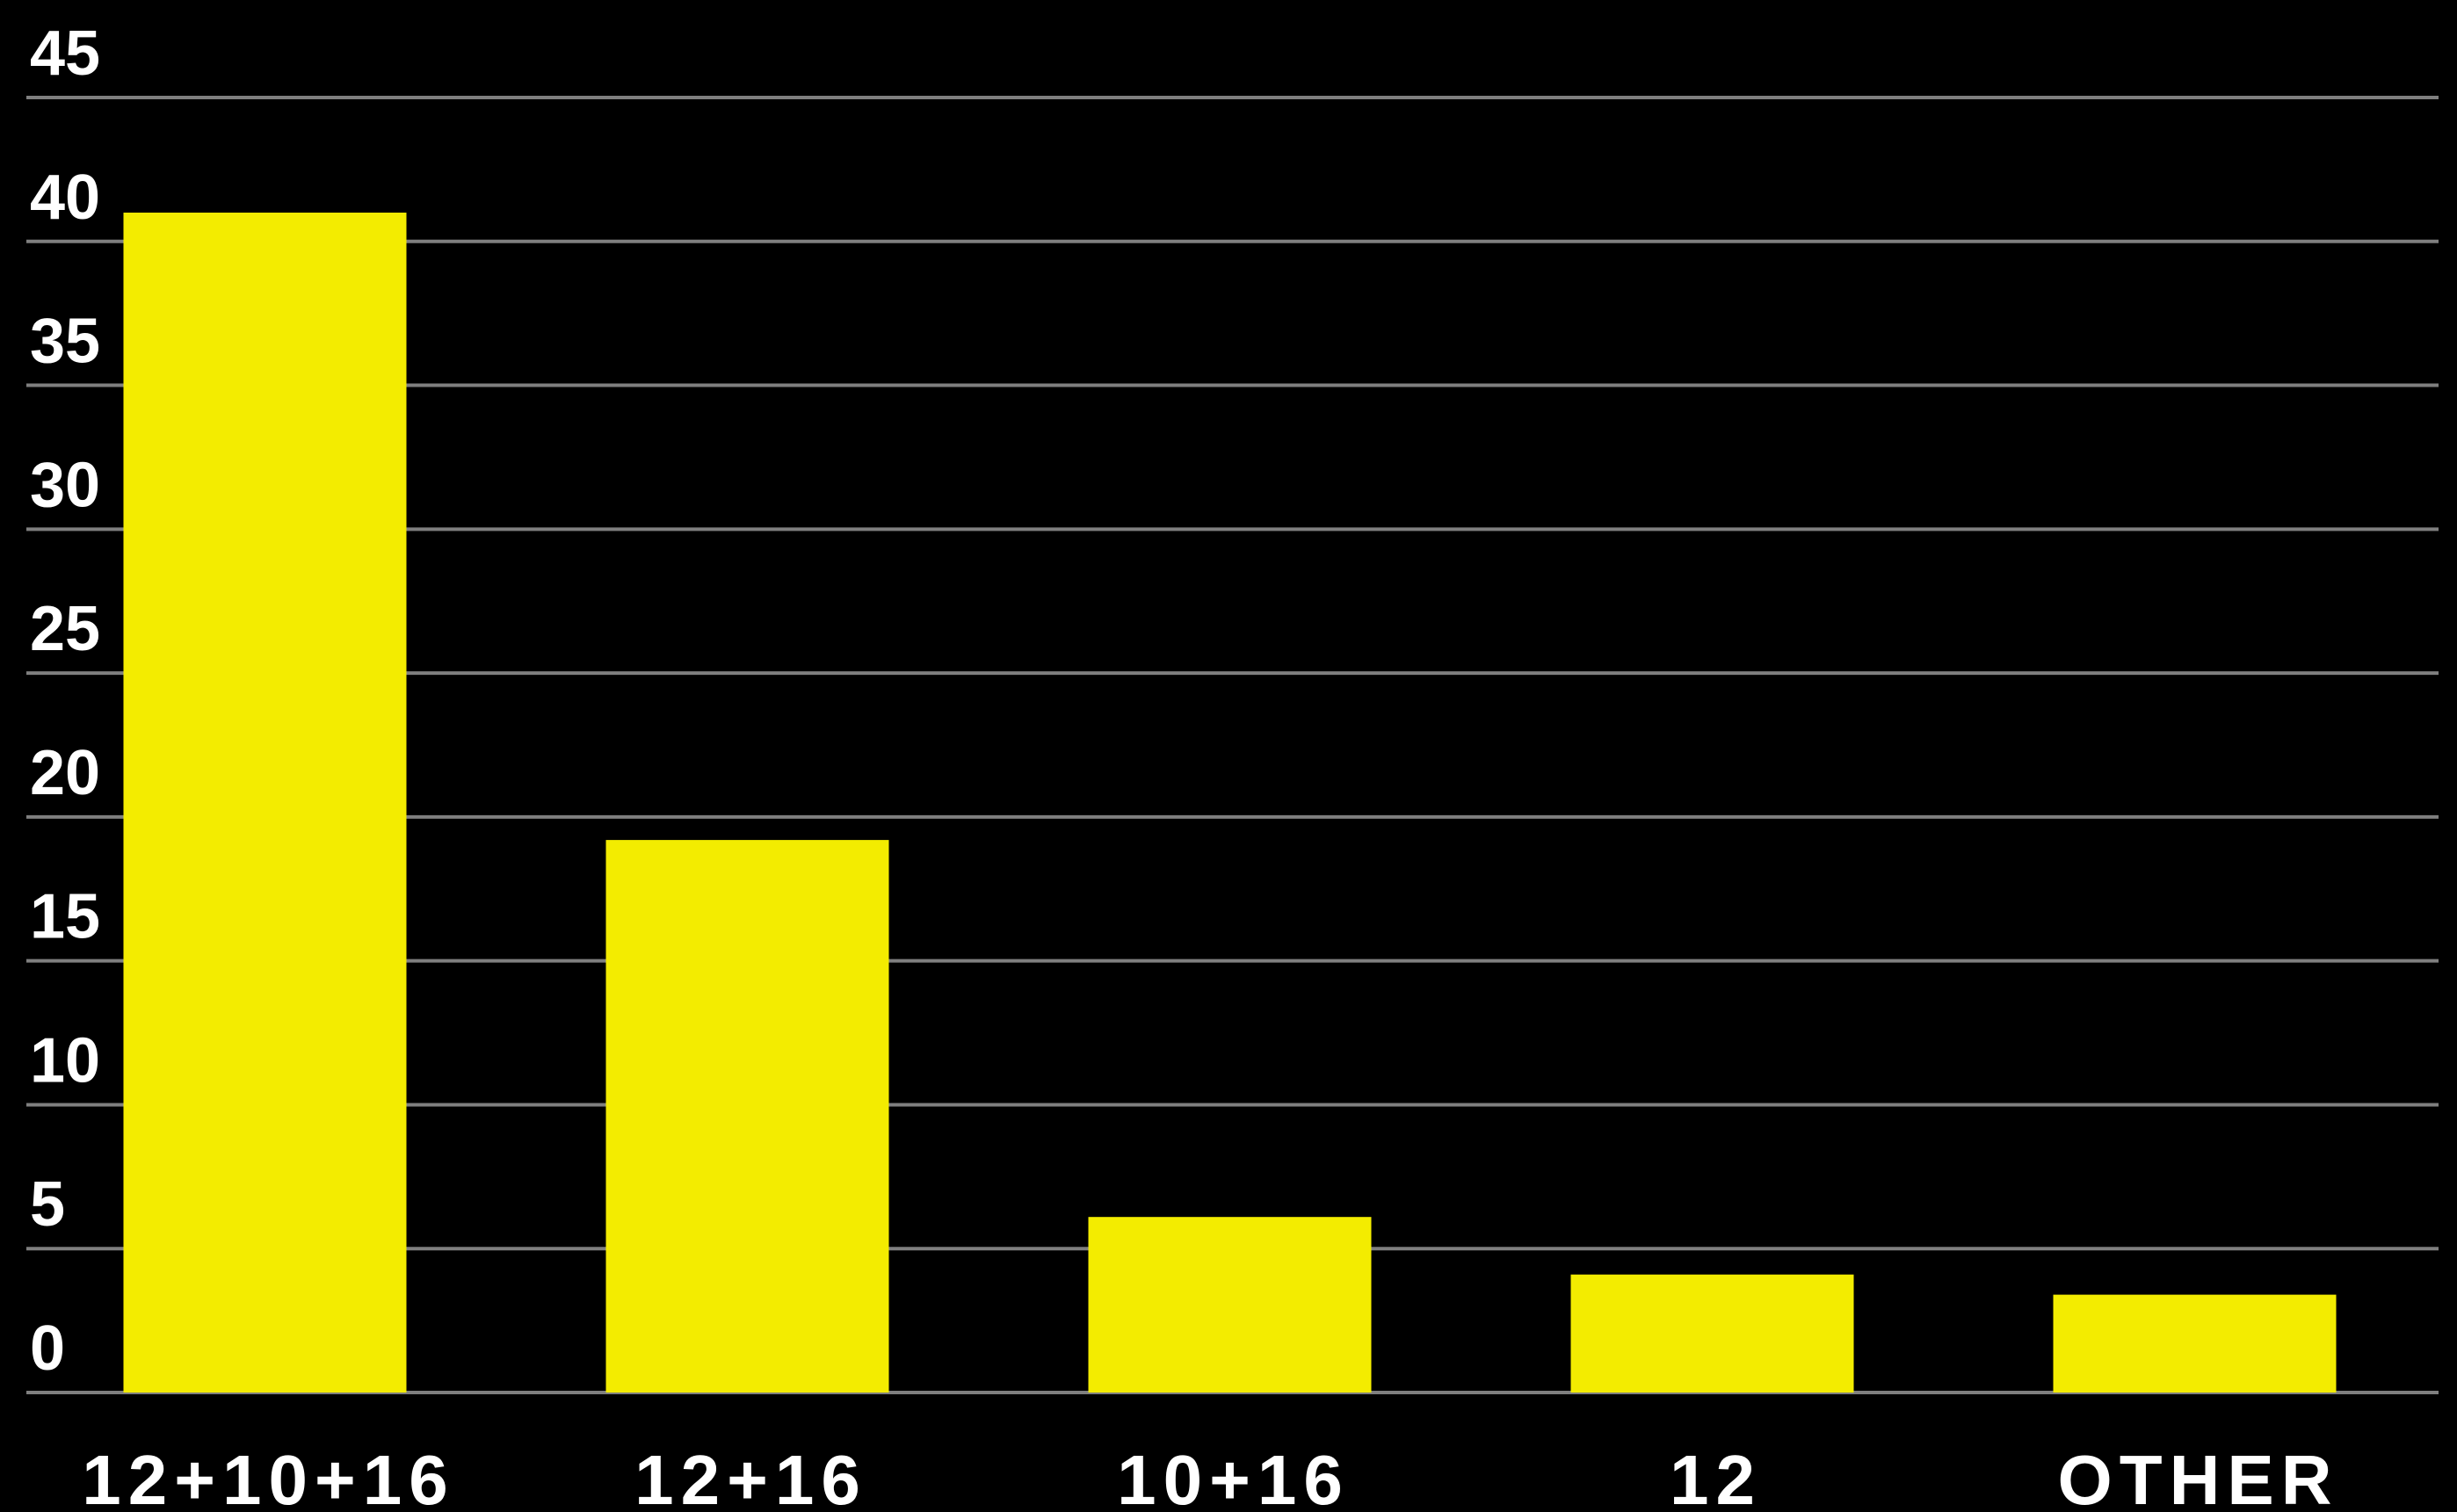  I want to click on y-tick-label: 45, so click(65, 54).